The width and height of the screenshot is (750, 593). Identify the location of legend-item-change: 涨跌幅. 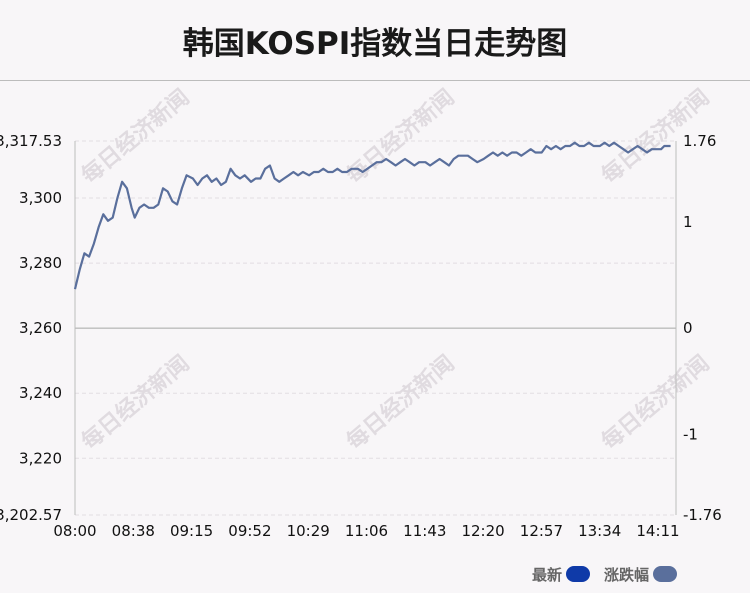
(641, 574).